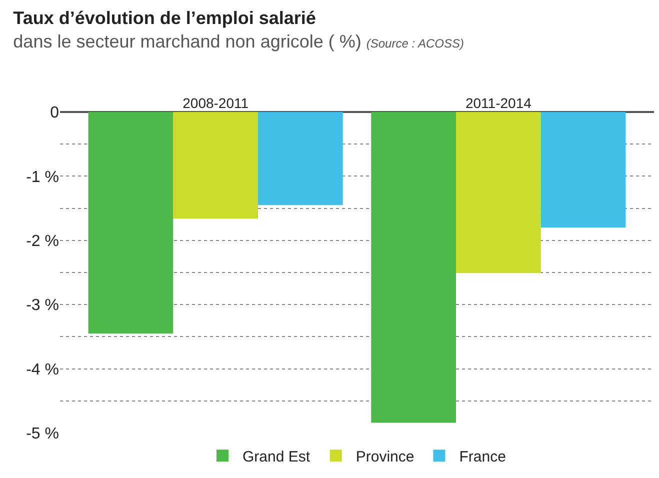 The image size is (659, 478). What do you see at coordinates (55, 113) in the screenshot?
I see `y-tick-label: 0` at bounding box center [55, 113].